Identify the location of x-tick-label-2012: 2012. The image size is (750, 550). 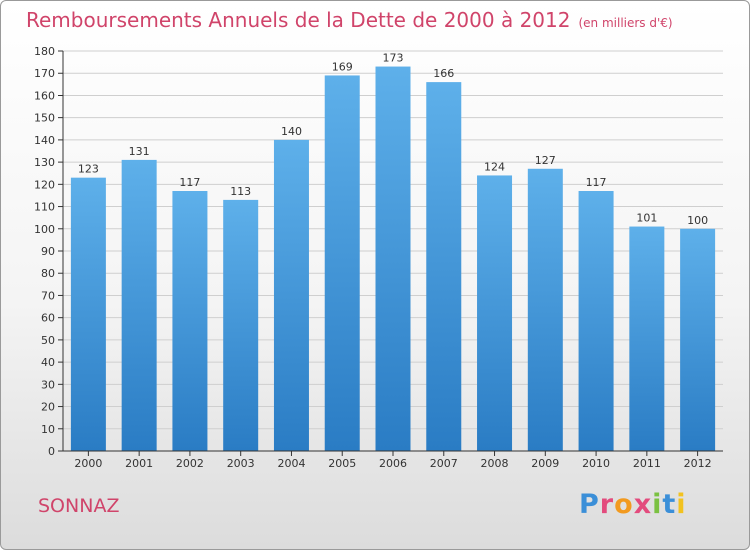
(698, 463).